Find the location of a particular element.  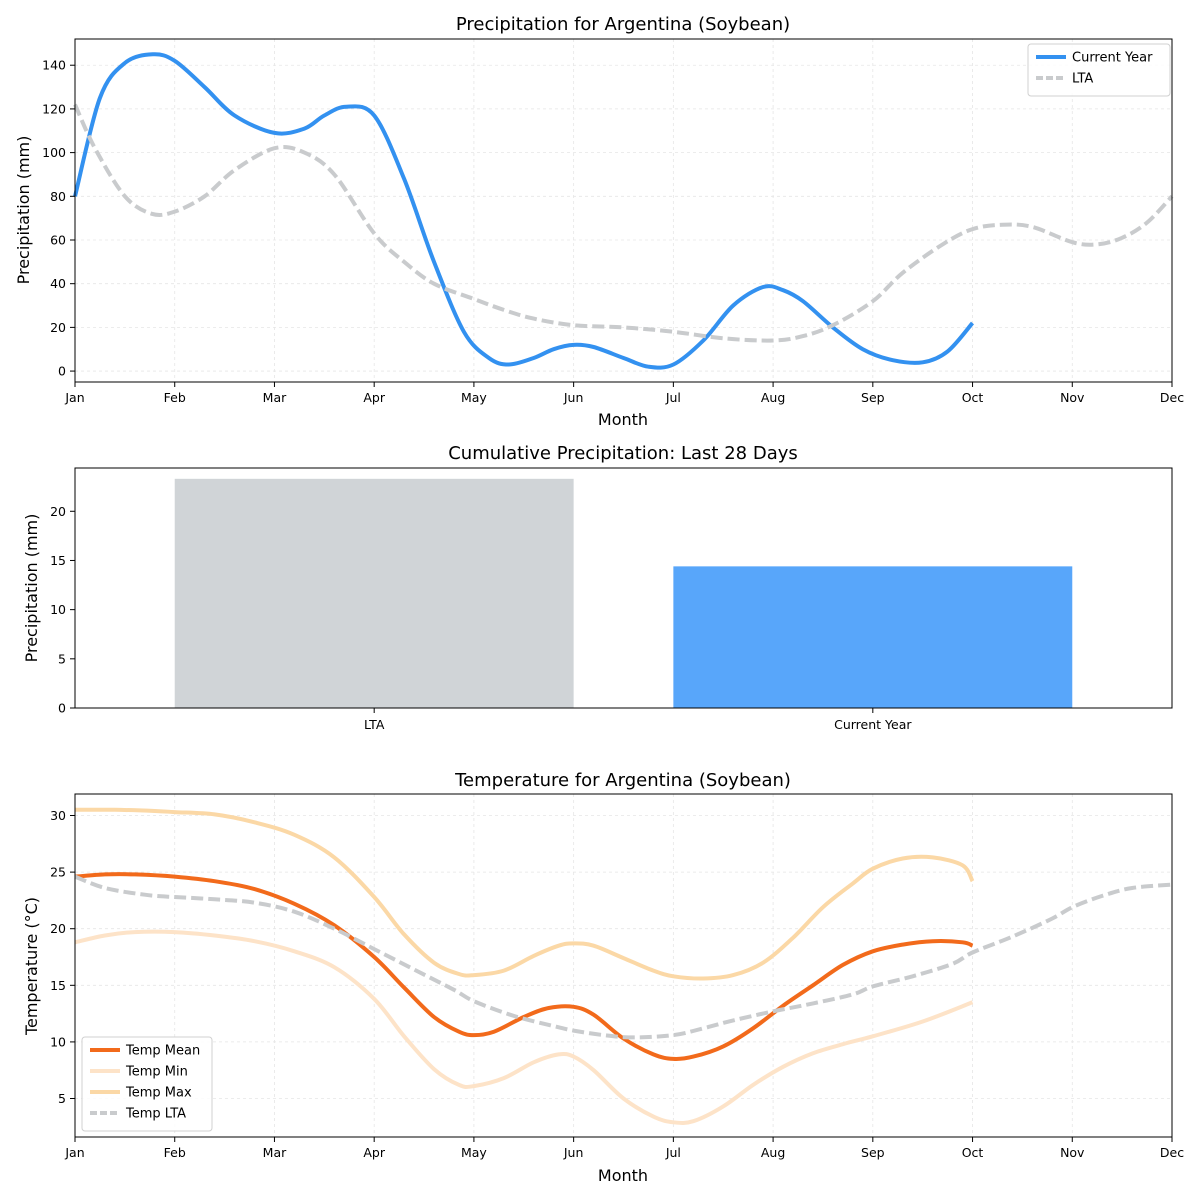

y-tick-label: 25 is located at coordinates (58, 872).